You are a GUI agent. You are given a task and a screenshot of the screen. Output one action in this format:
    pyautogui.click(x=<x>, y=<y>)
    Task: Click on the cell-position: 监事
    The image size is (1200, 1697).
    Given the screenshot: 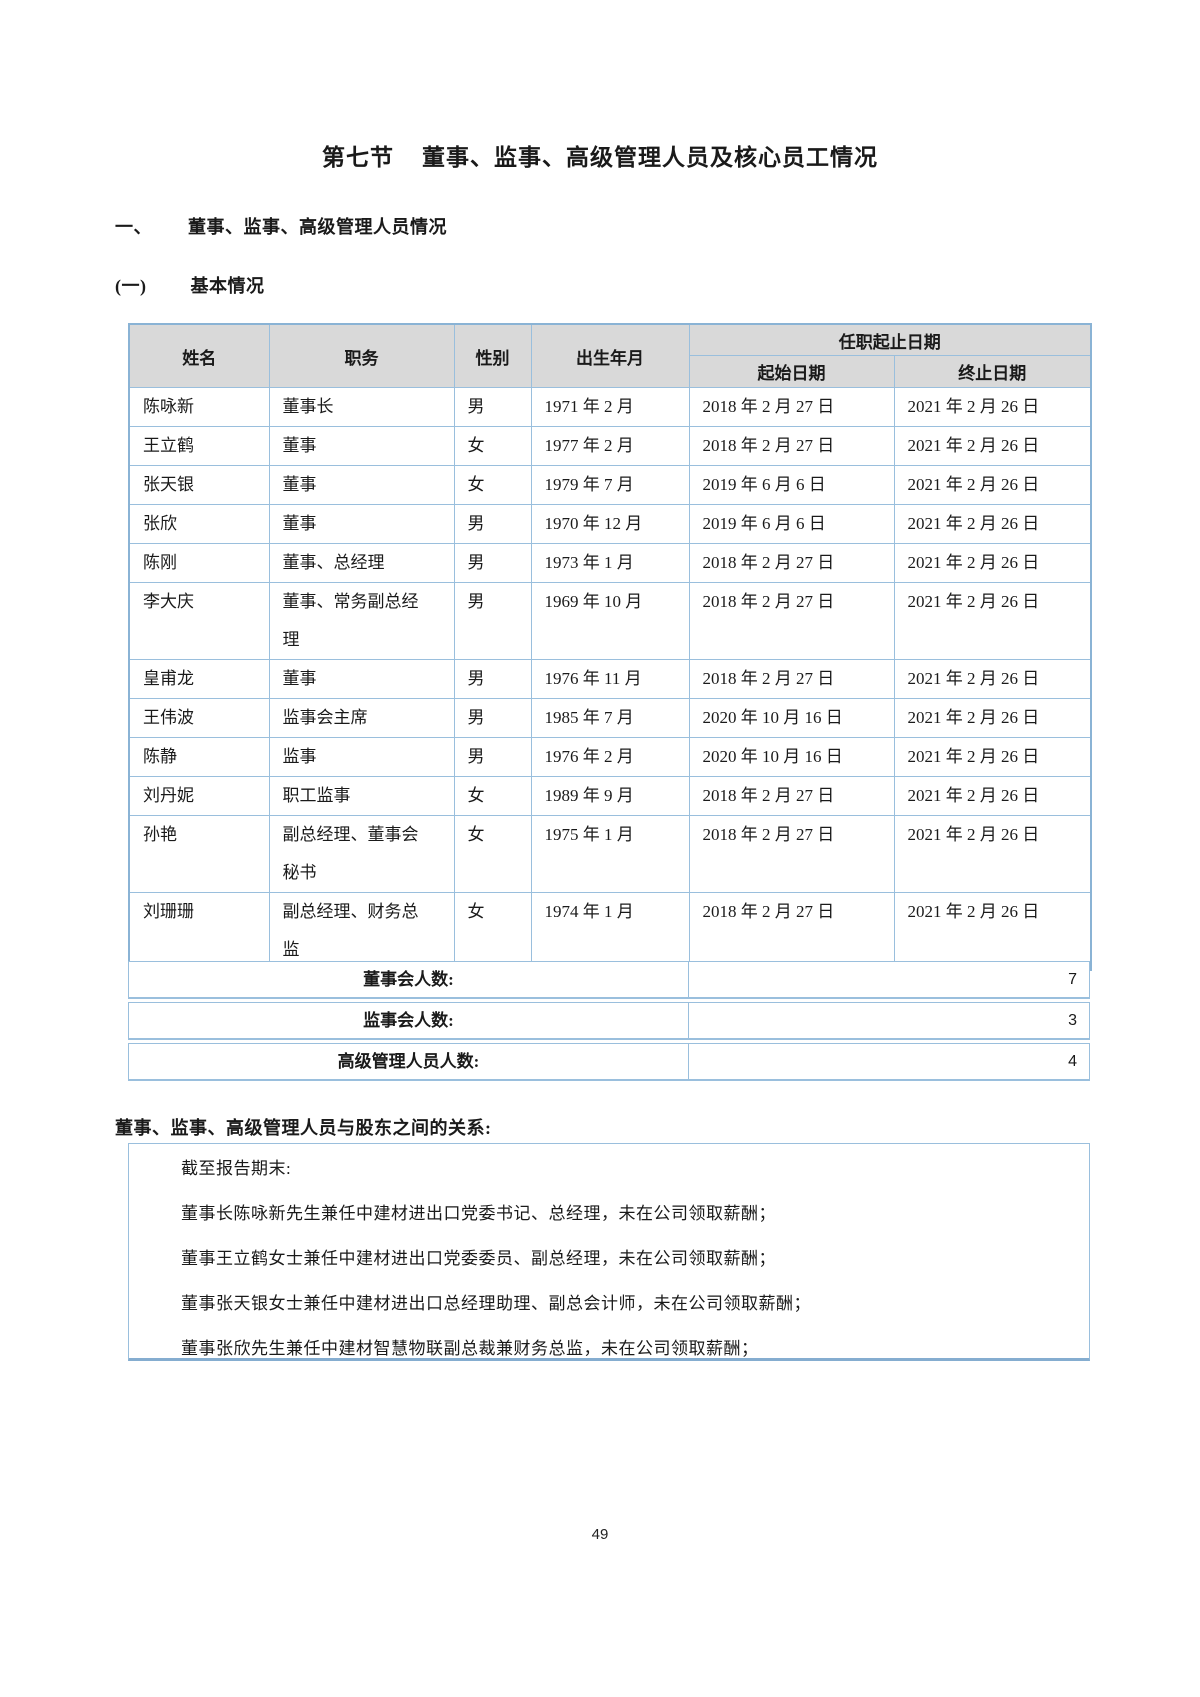 What is the action you would take?
    pyautogui.click(x=361, y=757)
    